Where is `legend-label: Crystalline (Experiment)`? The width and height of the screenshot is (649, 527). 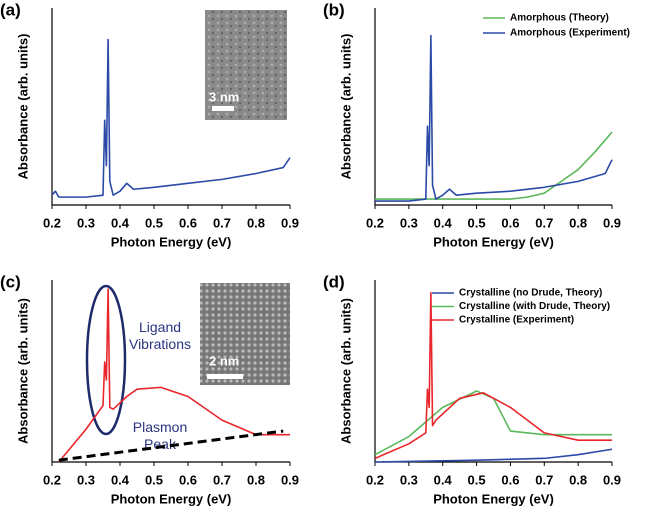
legend-label: Crystalline (Experiment) is located at coordinates (516, 320).